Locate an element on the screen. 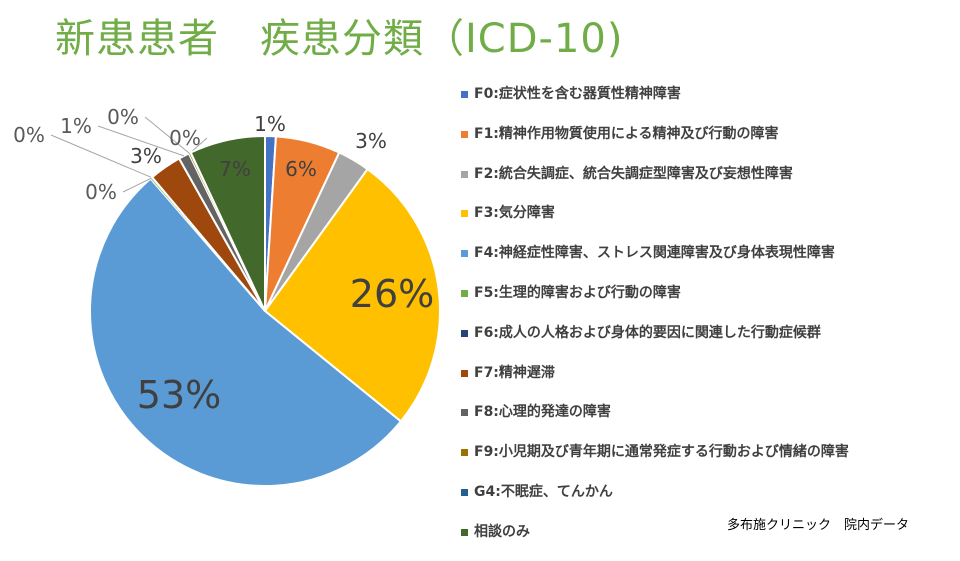  data-label-f6: 0% is located at coordinates (29, 135).